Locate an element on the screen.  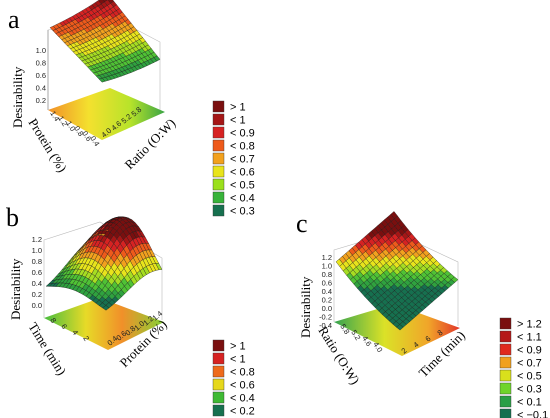
x-tick-label: 6 is located at coordinates (64, 326).